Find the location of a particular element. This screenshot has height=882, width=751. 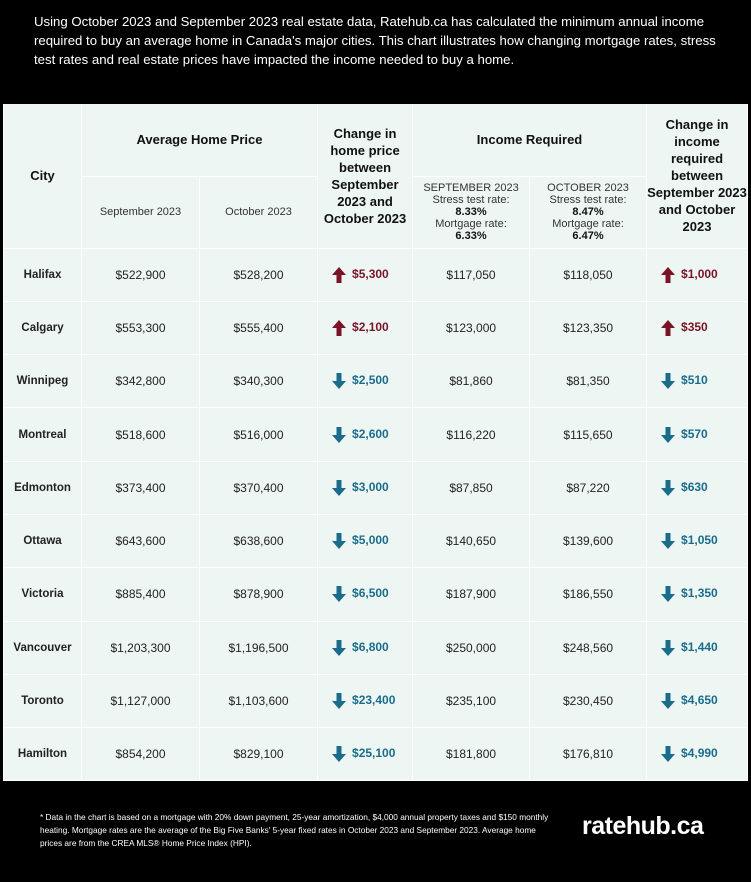

price-change-cell: $5,300 is located at coordinates (365, 274).